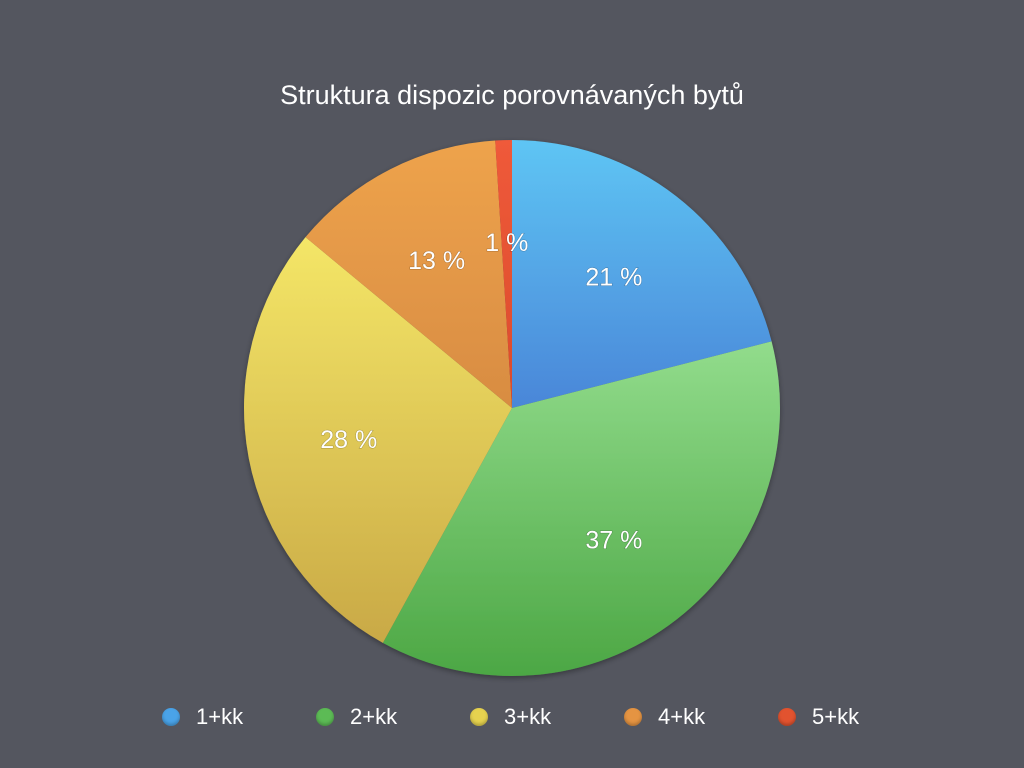 The image size is (1024, 768). Describe the element at coordinates (613, 278) in the screenshot. I see `slice-label-1+kk: 21 %` at that location.